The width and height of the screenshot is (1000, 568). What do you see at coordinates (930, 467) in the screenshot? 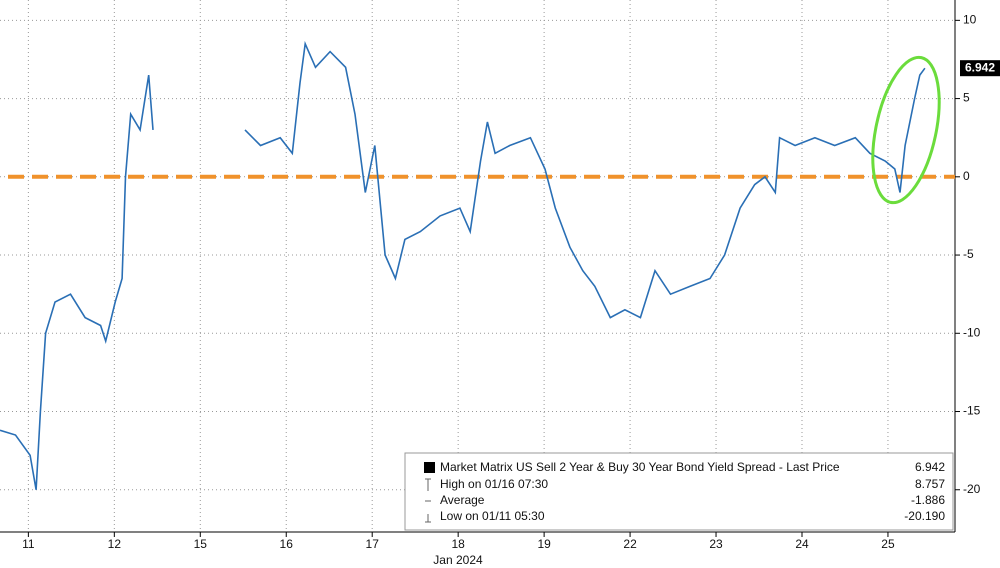
I see `legend-value: 6.942` at bounding box center [930, 467].